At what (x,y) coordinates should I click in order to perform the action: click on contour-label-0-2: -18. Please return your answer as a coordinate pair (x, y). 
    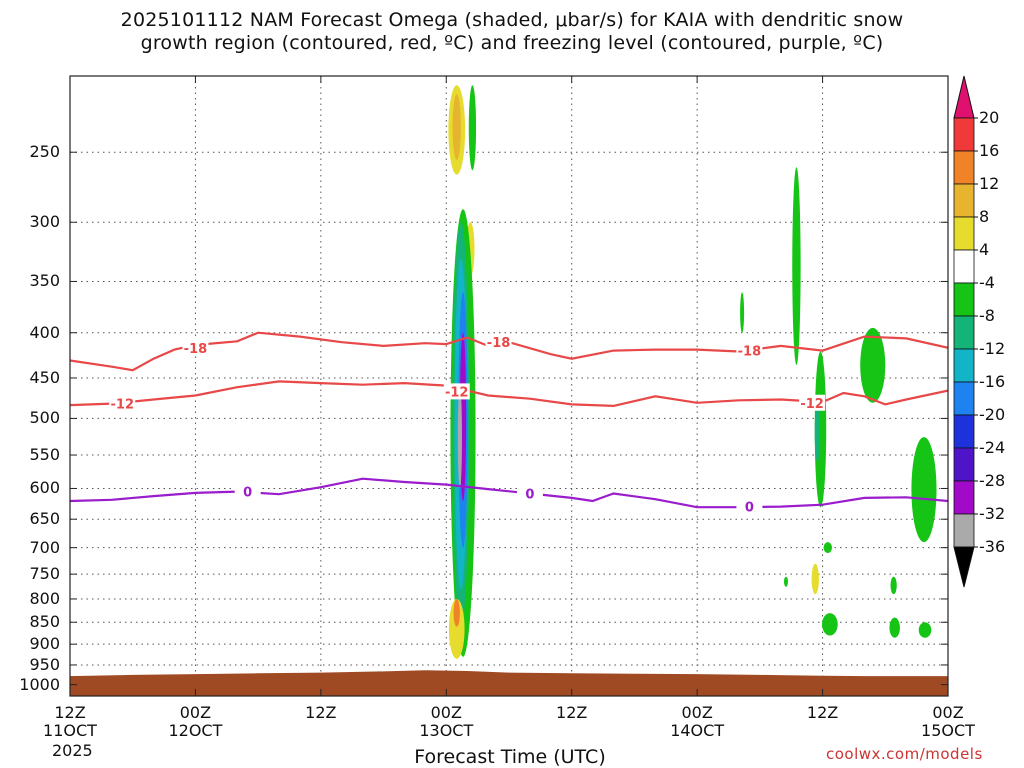
    Looking at the image, I should click on (750, 352).